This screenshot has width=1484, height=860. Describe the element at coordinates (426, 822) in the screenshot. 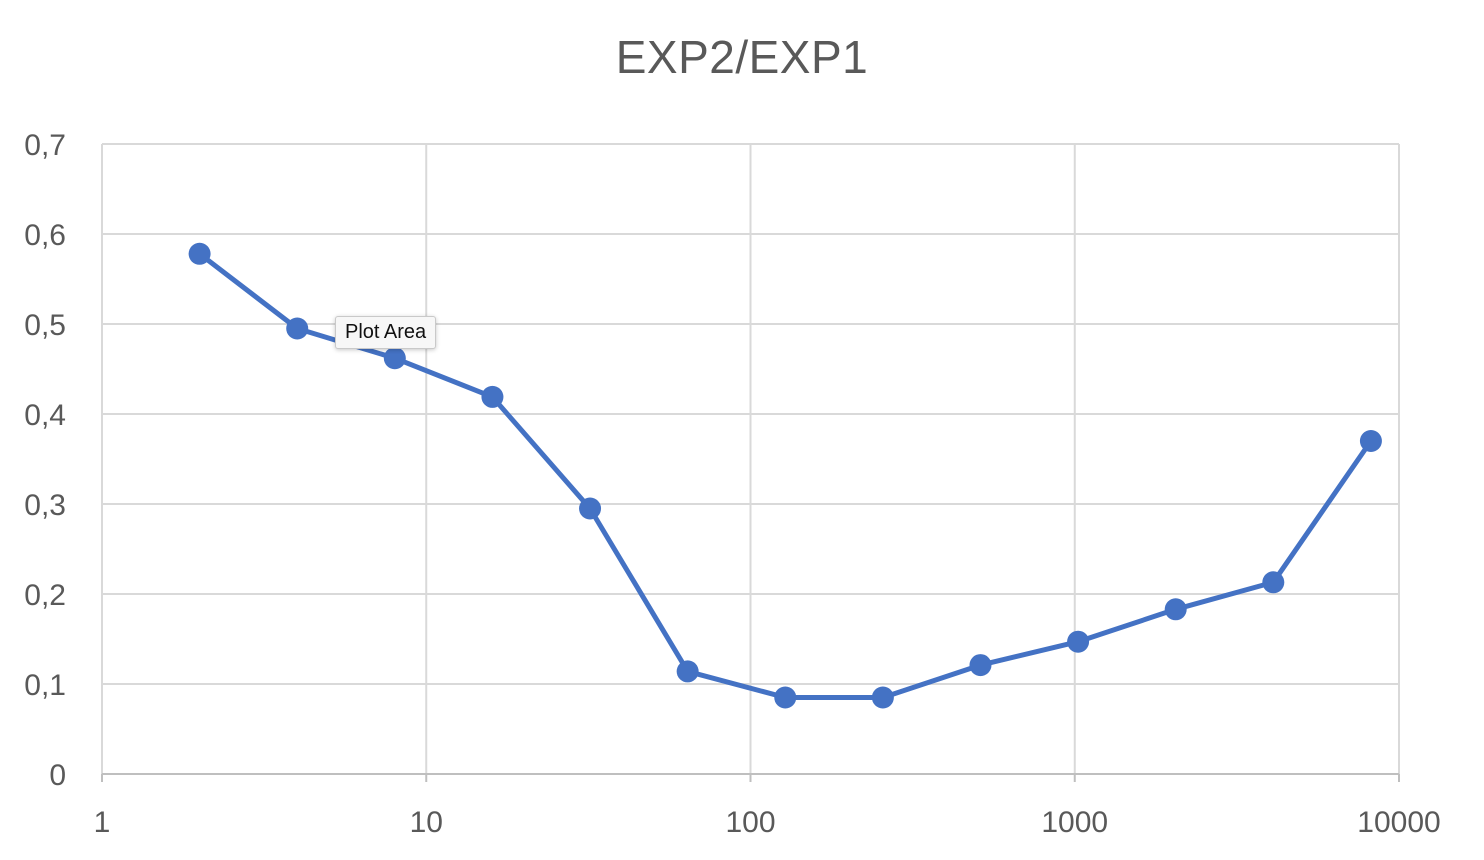

I see `x-tick-label: 10` at that location.